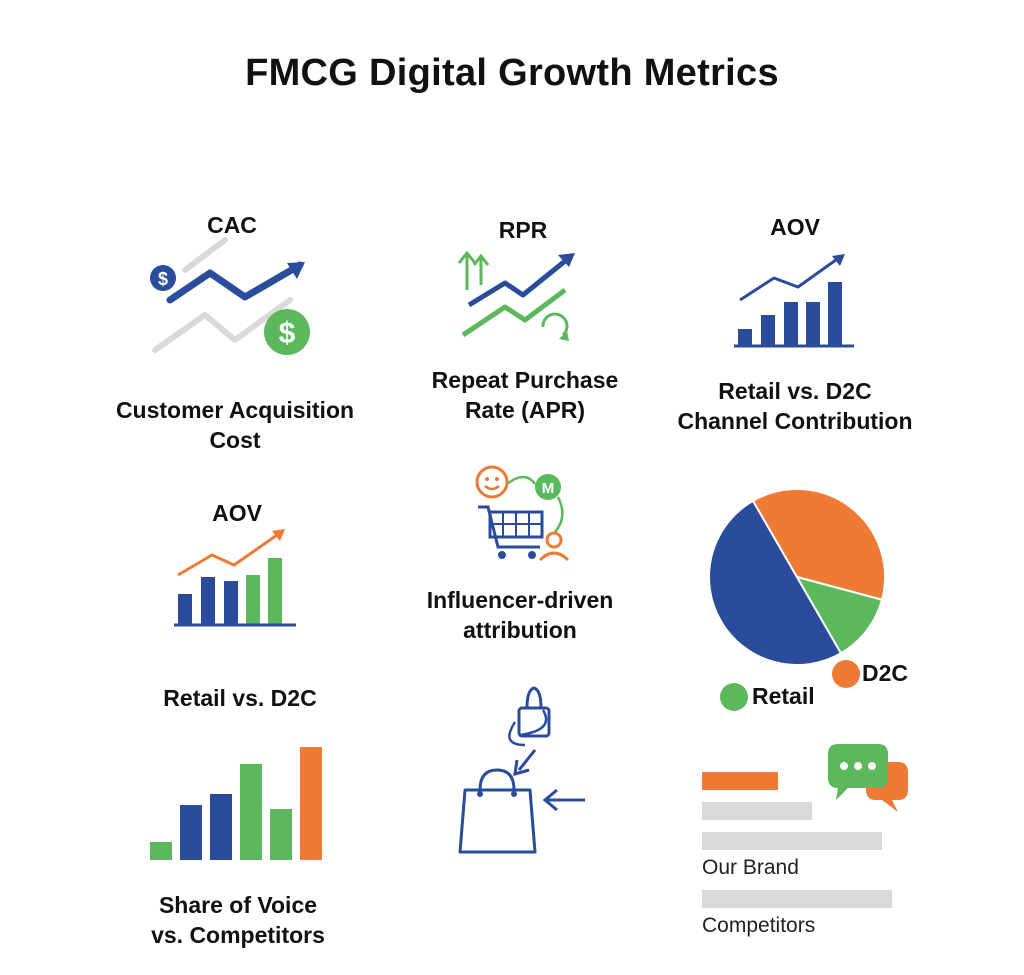 Image resolution: width=1024 pixels, height=975 pixels. Describe the element at coordinates (230, 296) in the screenshot. I see `trend-dollar-icon: $ $` at that location.